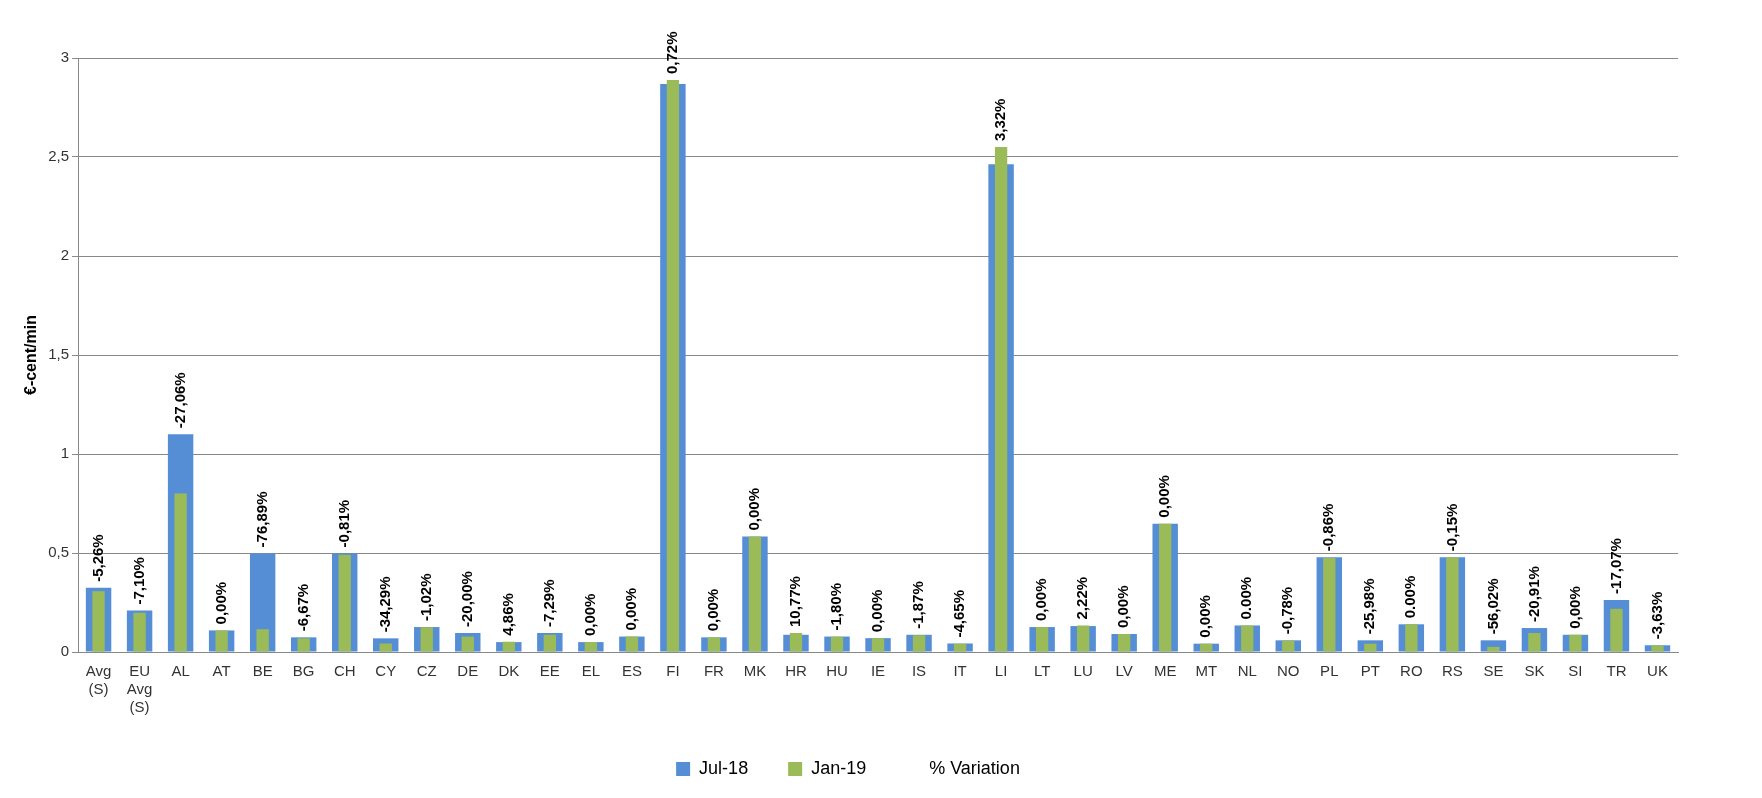 This screenshot has height=798, width=1762. I want to click on x-tick-label: PL, so click(1329, 671).